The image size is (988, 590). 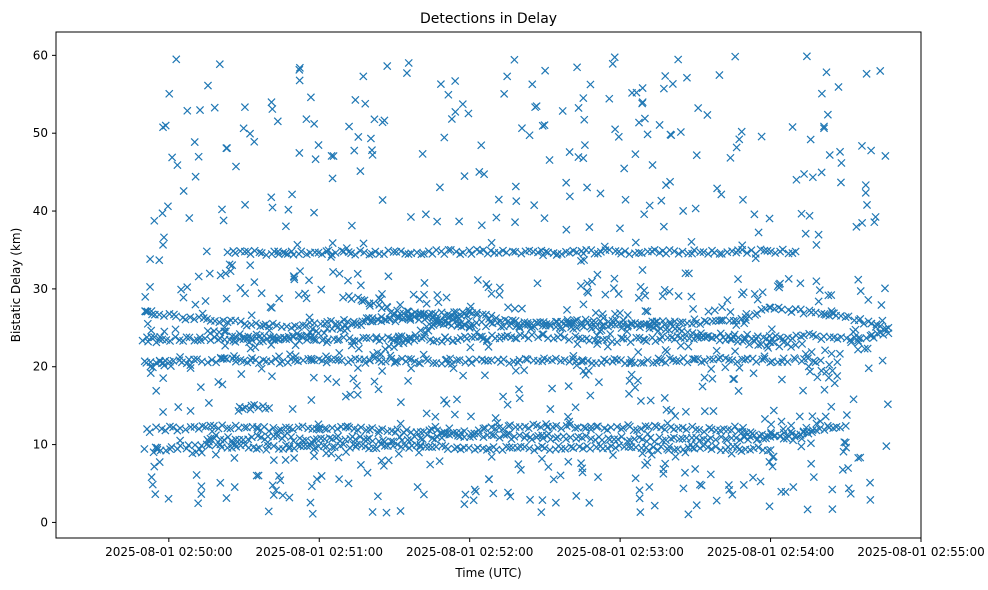 What do you see at coordinates (168, 552) in the screenshot?
I see `x-tick-label: 2025-08-01 02:50:00` at bounding box center [168, 552].